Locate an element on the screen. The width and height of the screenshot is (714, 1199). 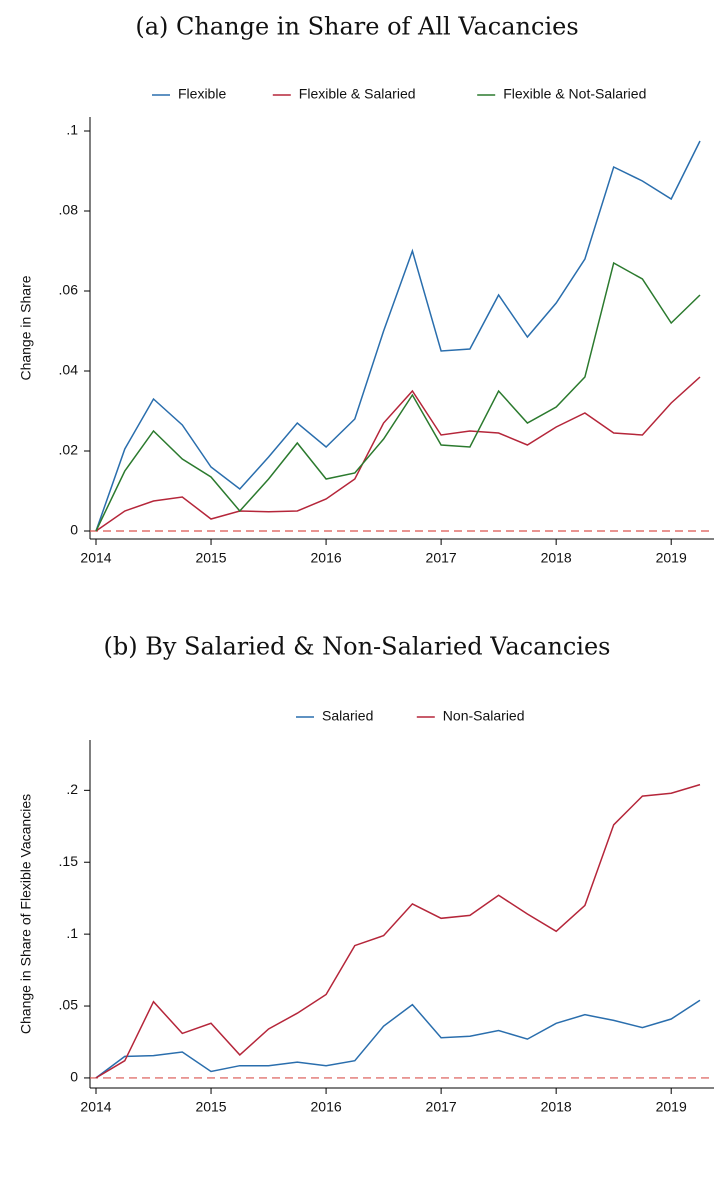
y-axis-title: Change in Share of Flexible Vacancies is located at coordinates (26, 914).